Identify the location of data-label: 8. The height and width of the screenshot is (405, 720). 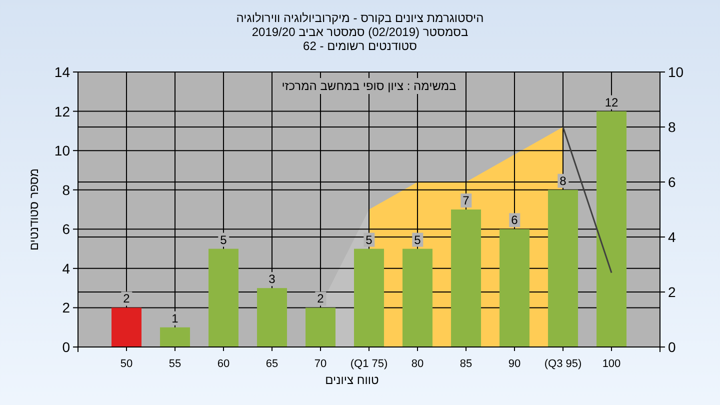
(563, 181).